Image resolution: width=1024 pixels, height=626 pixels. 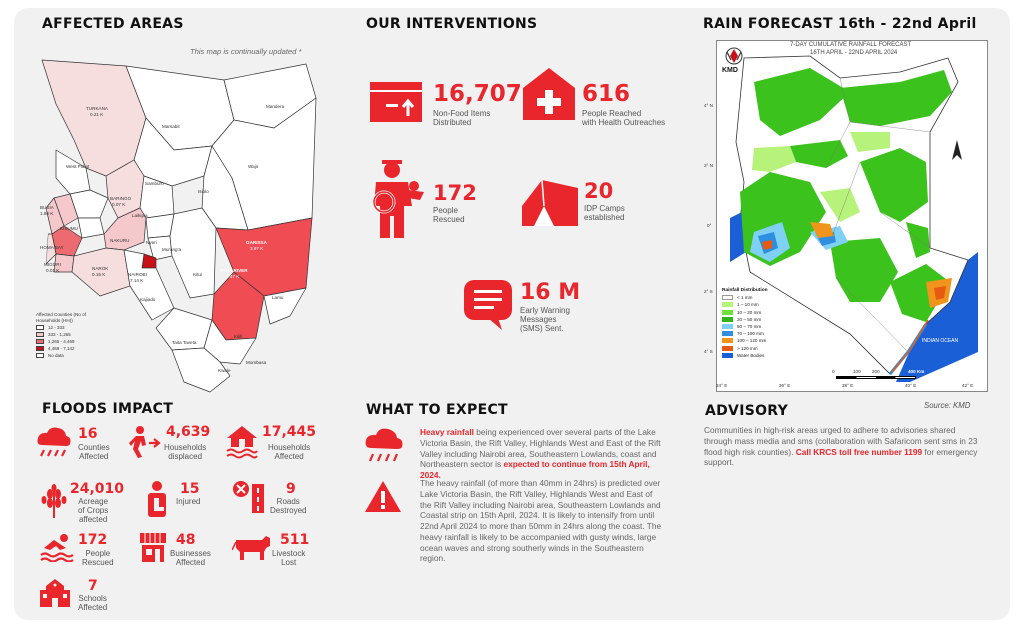 What do you see at coordinates (113, 24) in the screenshot?
I see `affected-areas-title: AFFECTED AREAS` at bounding box center [113, 24].